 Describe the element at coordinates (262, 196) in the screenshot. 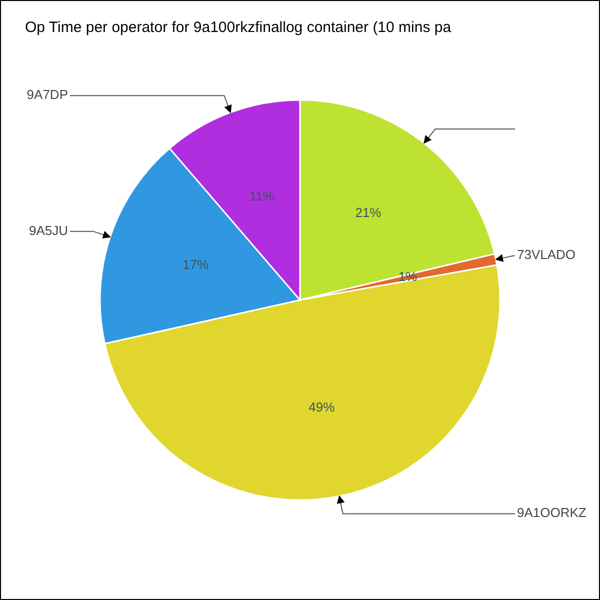

I see `data-label: 11%` at that location.